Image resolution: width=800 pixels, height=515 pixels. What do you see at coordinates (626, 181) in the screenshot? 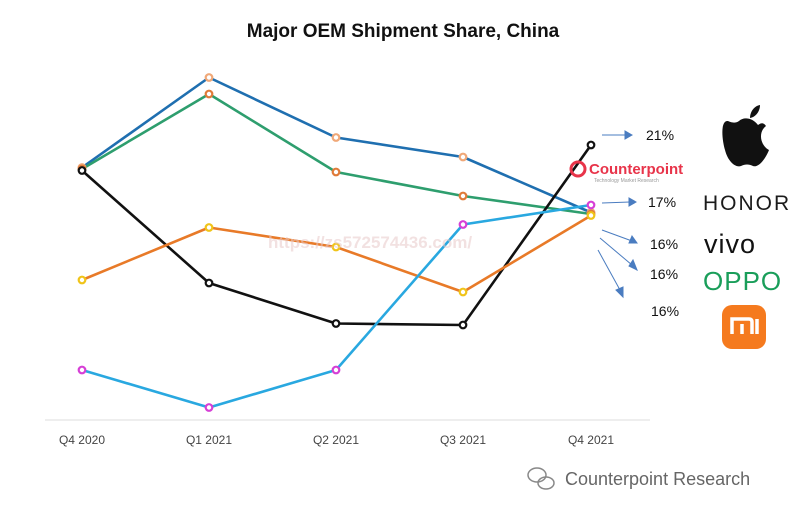
I see `counterpoint-logo-sub: Technology Market Research` at bounding box center [626, 181].